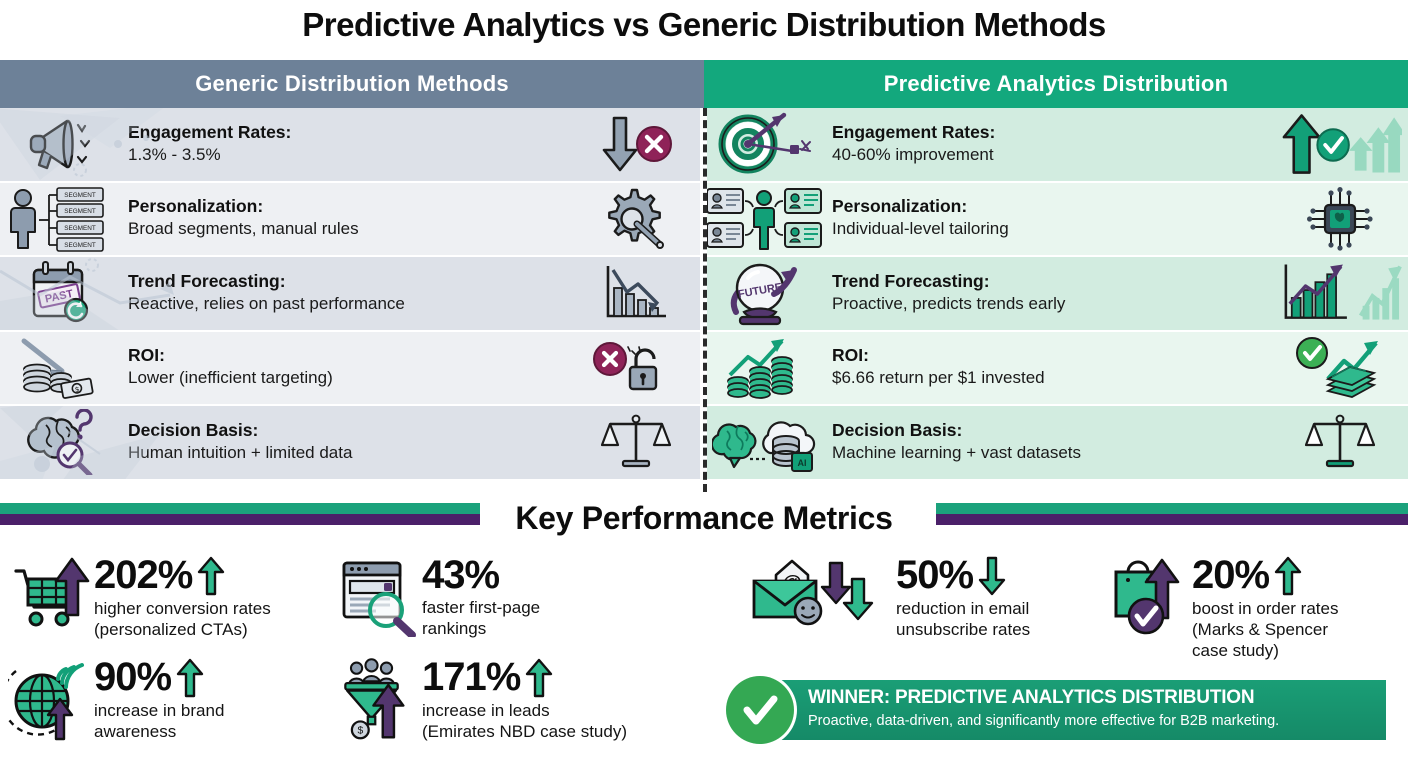 The image size is (1408, 768). I want to click on metric-description: increase in brand awareness, so click(159, 721).